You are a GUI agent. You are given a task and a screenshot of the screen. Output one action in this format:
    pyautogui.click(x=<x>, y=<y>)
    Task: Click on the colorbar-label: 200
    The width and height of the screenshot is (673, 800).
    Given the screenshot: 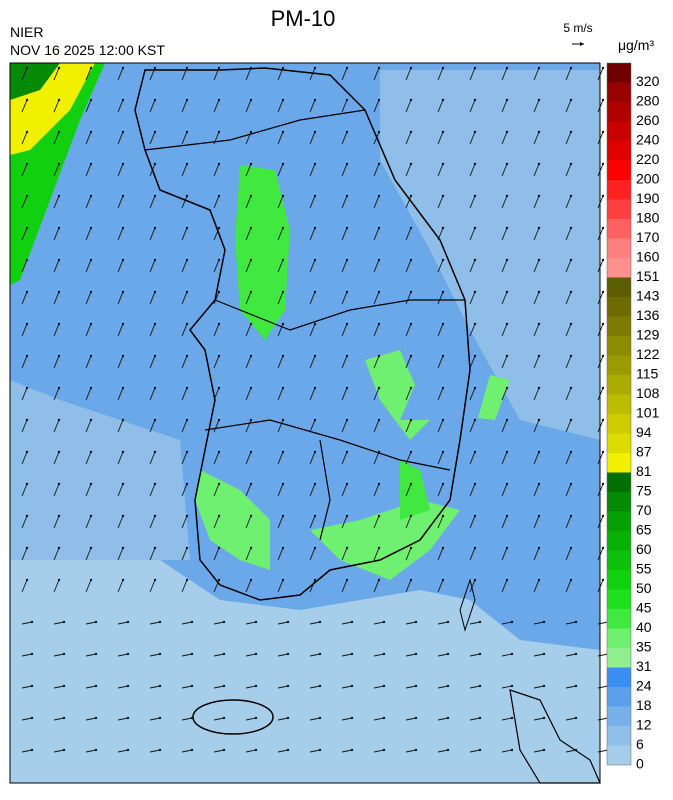 What is the action you would take?
    pyautogui.click(x=648, y=179)
    